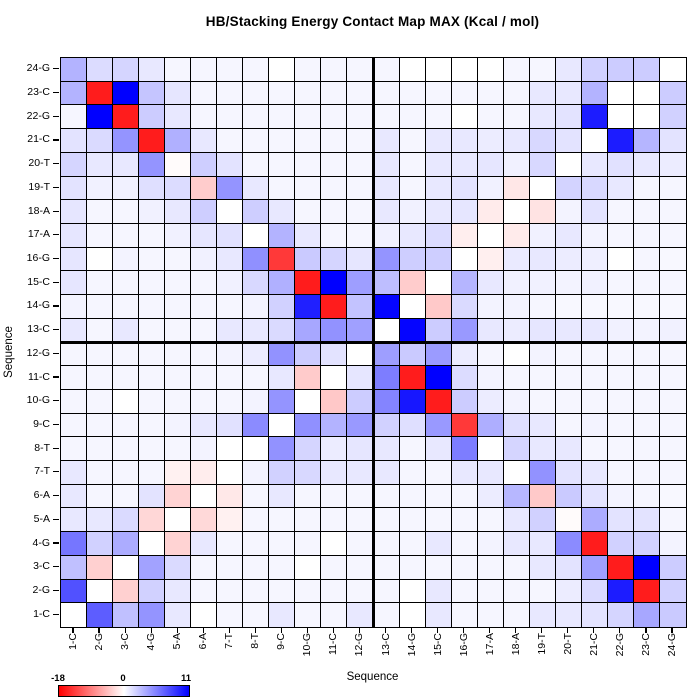 Image resolution: width=700 pixels, height=700 pixels. Describe the element at coordinates (151, 642) in the screenshot. I see `x-axis-label: 4-G` at that location.